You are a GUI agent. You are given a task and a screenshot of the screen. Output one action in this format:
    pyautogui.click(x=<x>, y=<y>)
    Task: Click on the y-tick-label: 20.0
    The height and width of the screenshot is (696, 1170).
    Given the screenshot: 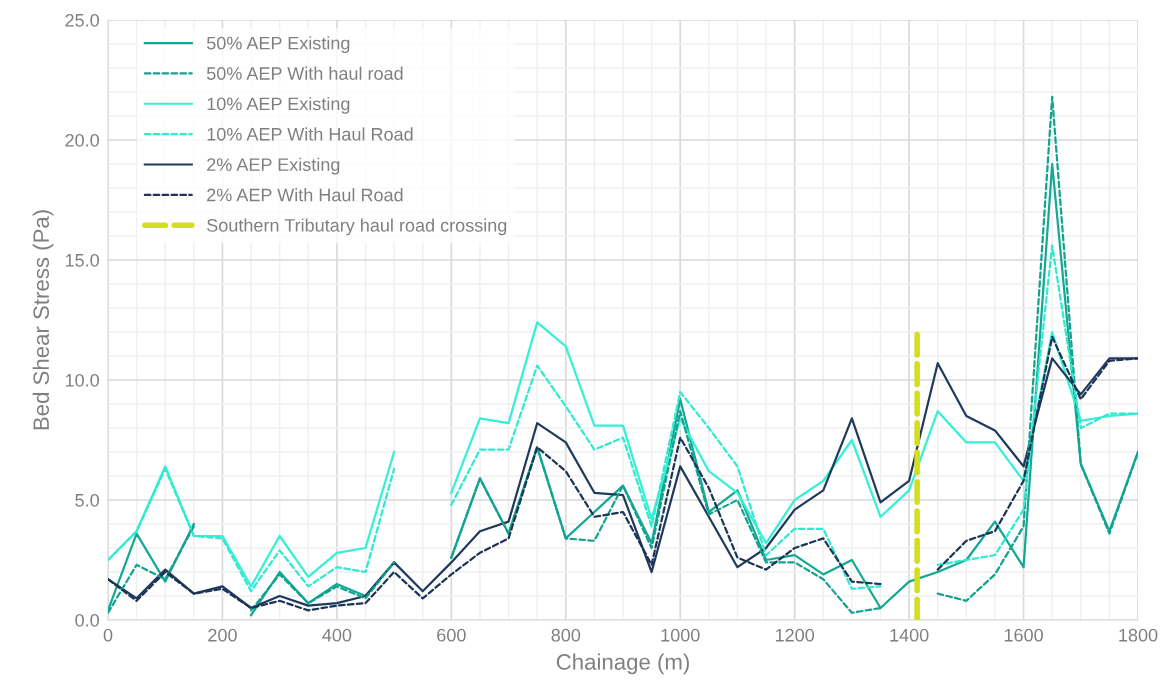 What is the action you would take?
    pyautogui.click(x=82, y=140)
    